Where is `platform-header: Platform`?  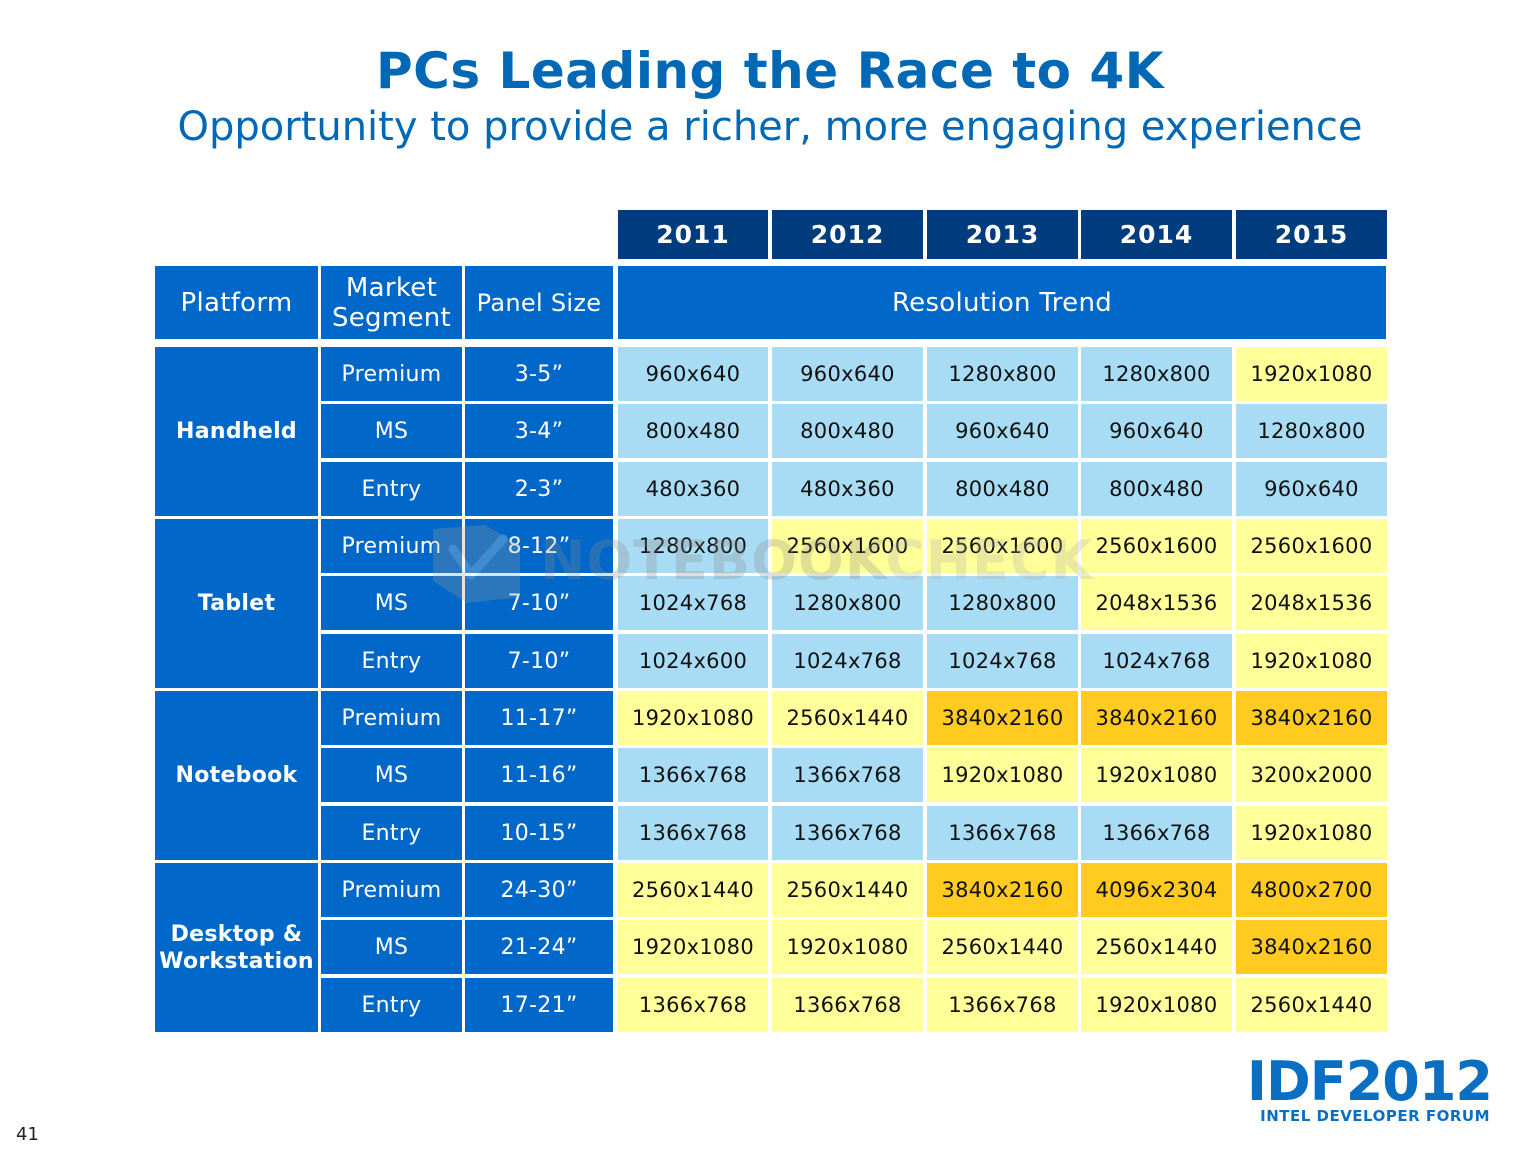
platform-header: Platform is located at coordinates (236, 302).